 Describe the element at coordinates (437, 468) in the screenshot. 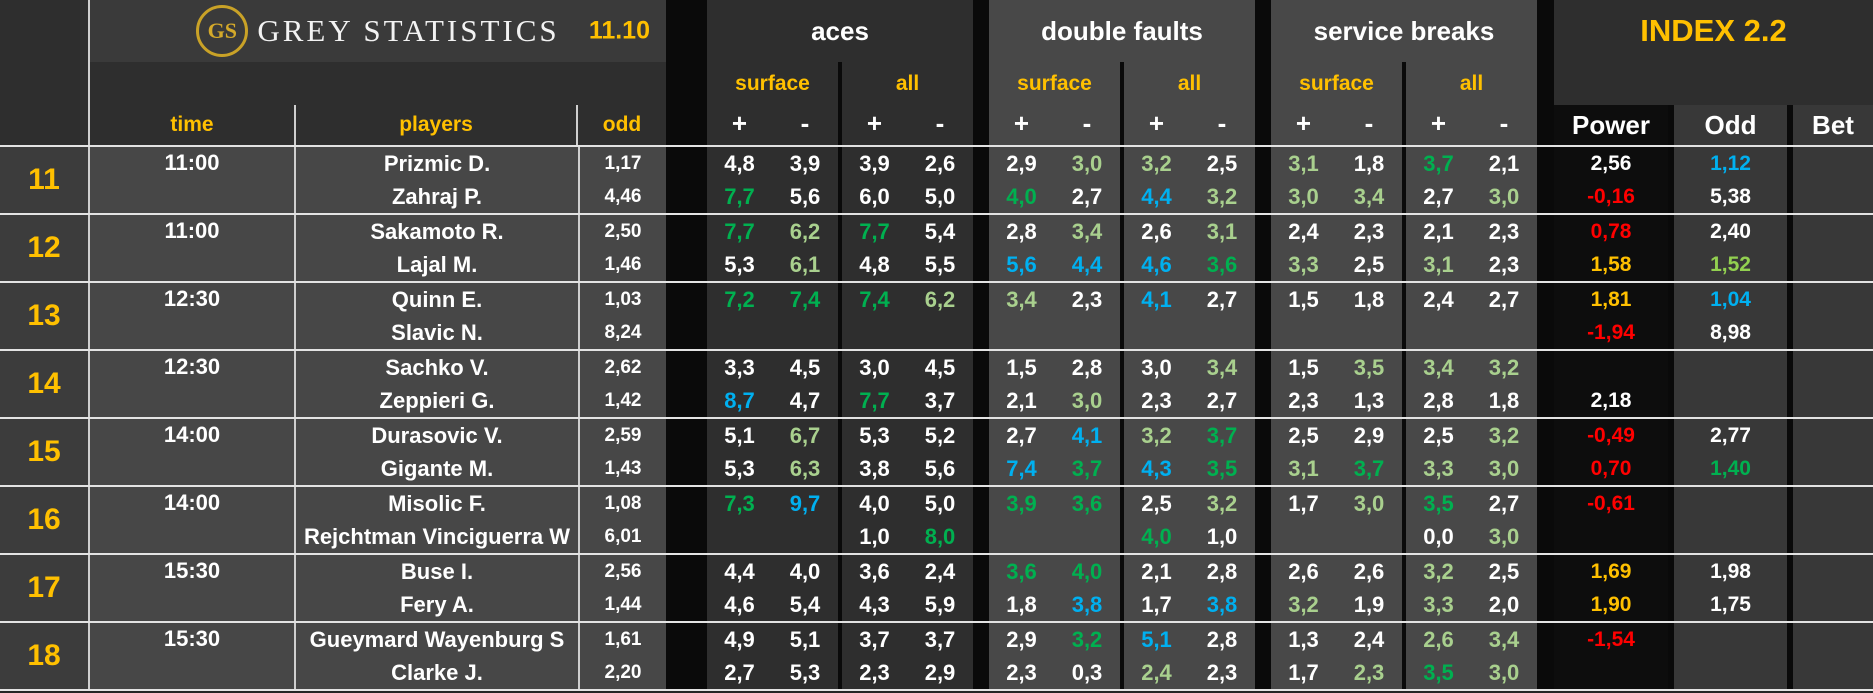

I see `player-name: Gigante M.` at that location.